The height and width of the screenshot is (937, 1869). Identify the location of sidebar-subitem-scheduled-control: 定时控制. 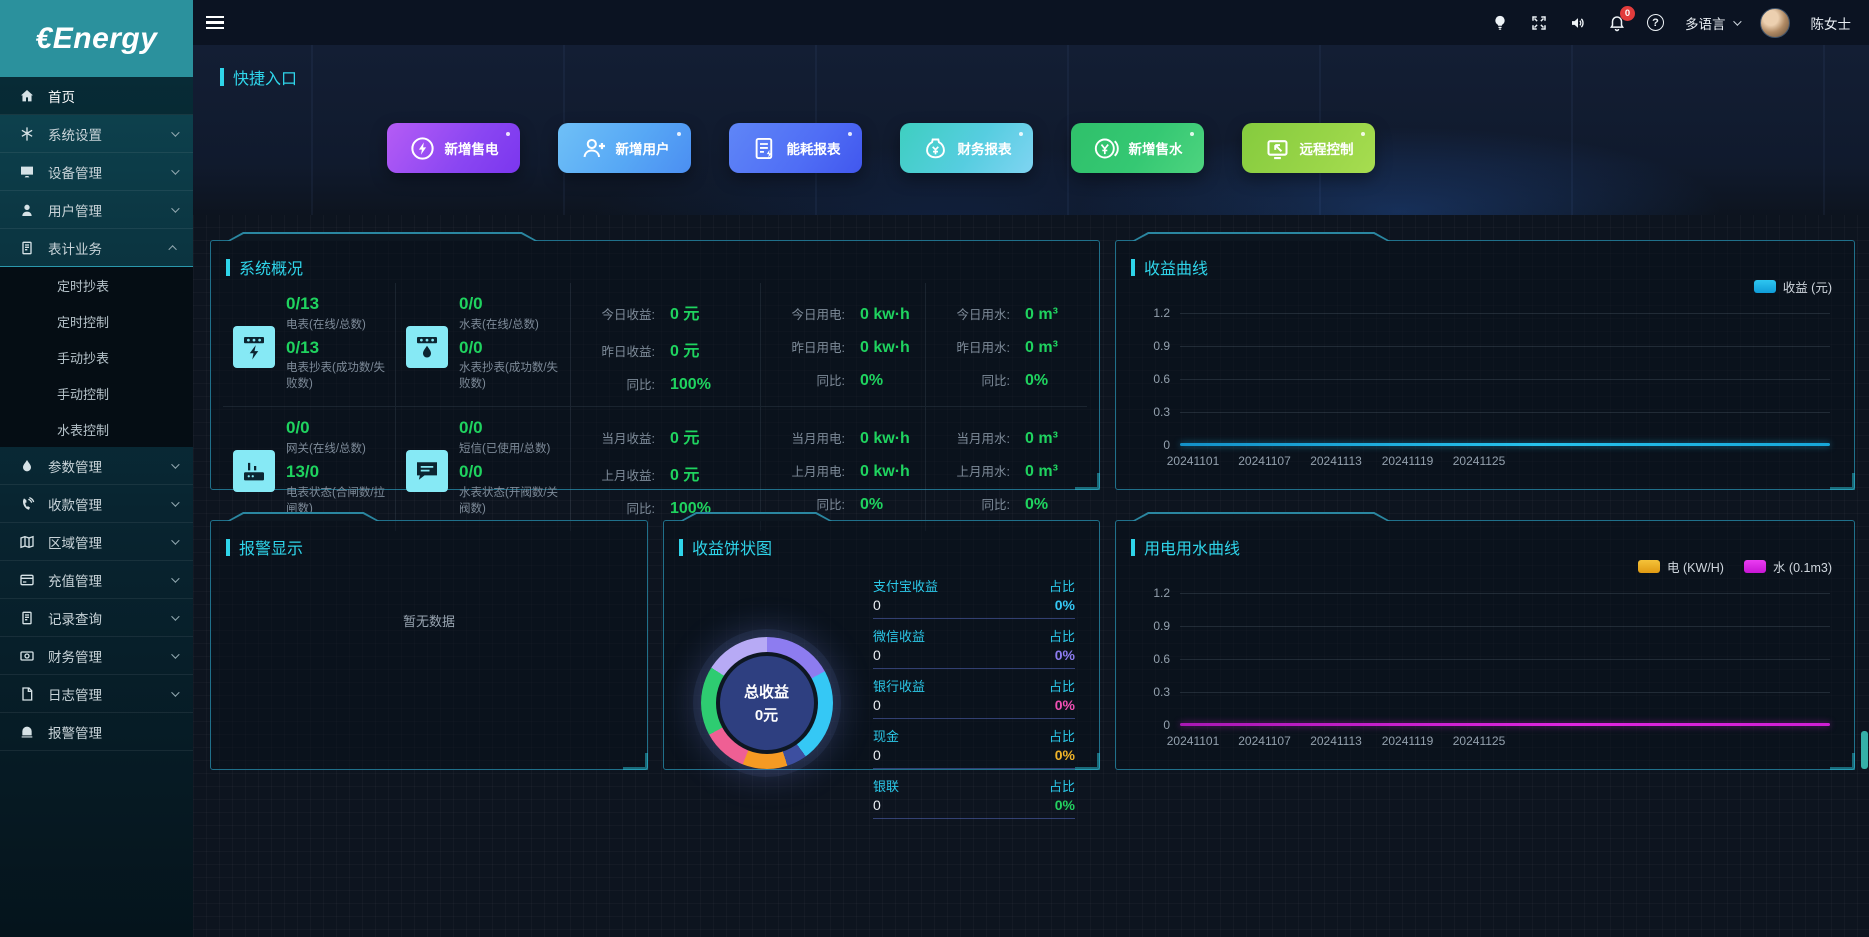
(96, 321).